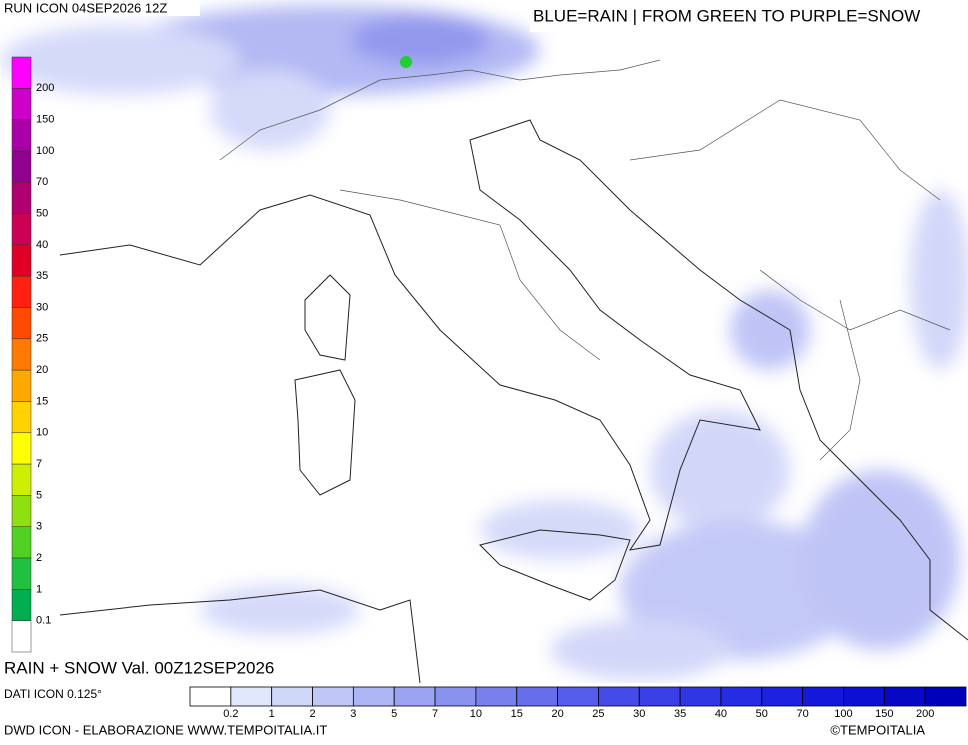 This screenshot has width=968, height=745. I want to click on caption-box, so click(160, 669).